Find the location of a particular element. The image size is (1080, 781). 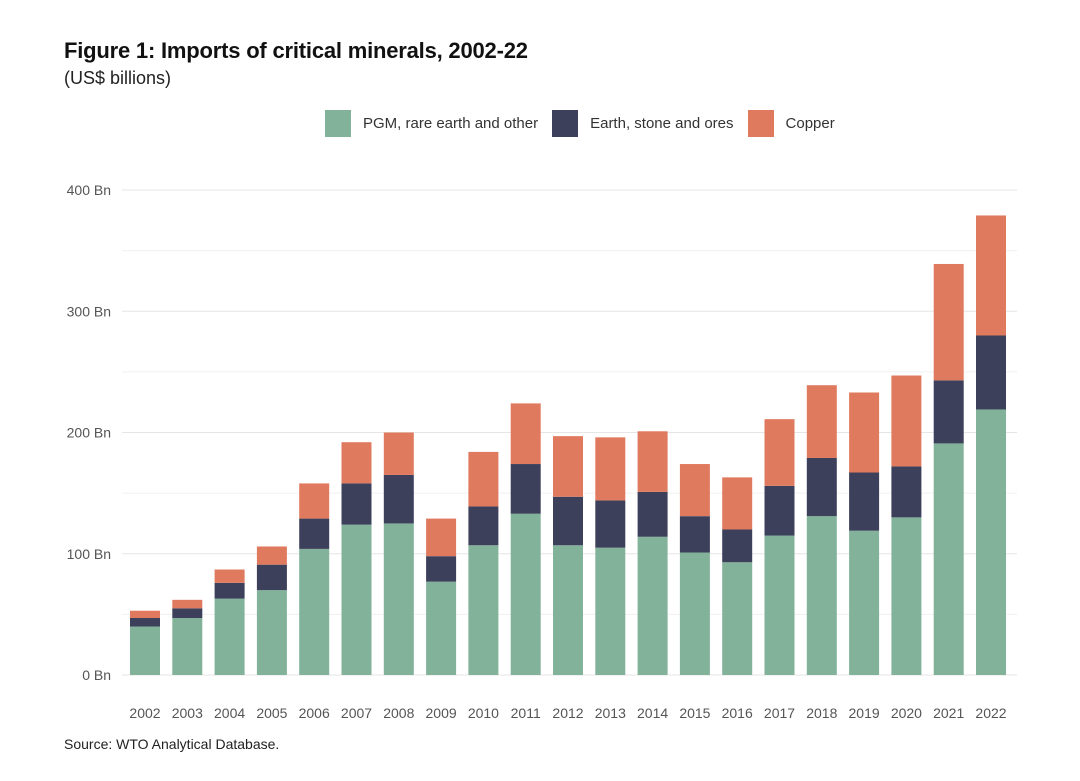

bar-stack-2003 is located at coordinates (187, 637).